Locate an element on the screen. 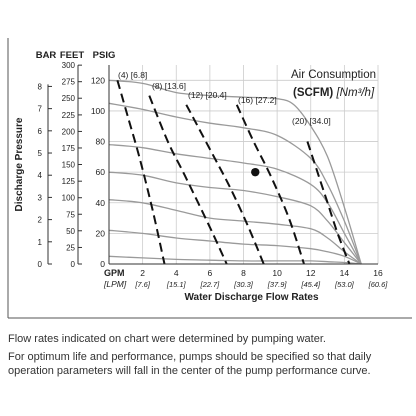  x-tick-label-gpm: 12 is located at coordinates (311, 273).